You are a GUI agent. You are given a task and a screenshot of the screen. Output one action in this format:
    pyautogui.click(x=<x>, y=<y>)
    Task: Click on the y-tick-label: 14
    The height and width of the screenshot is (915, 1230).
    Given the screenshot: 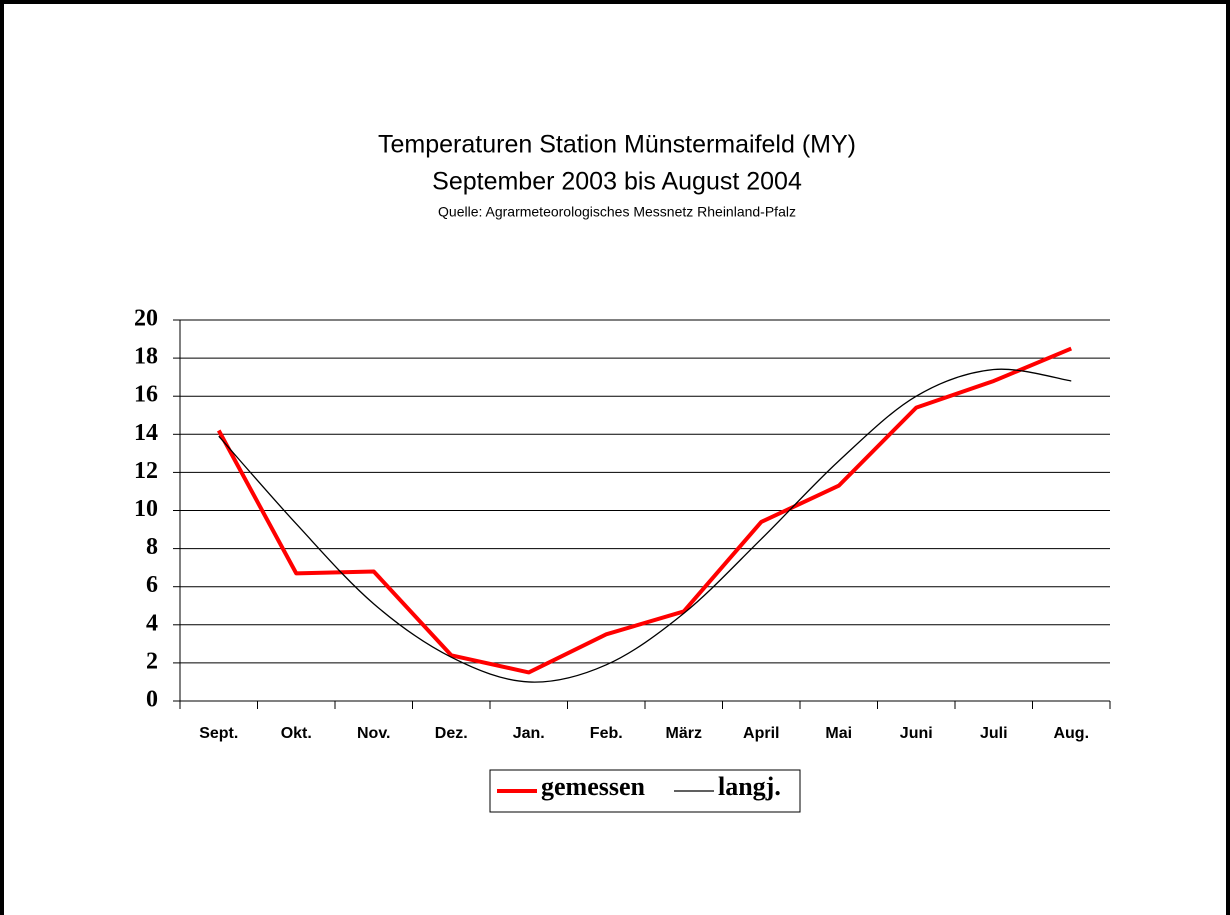 What is the action you would take?
    pyautogui.click(x=146, y=433)
    